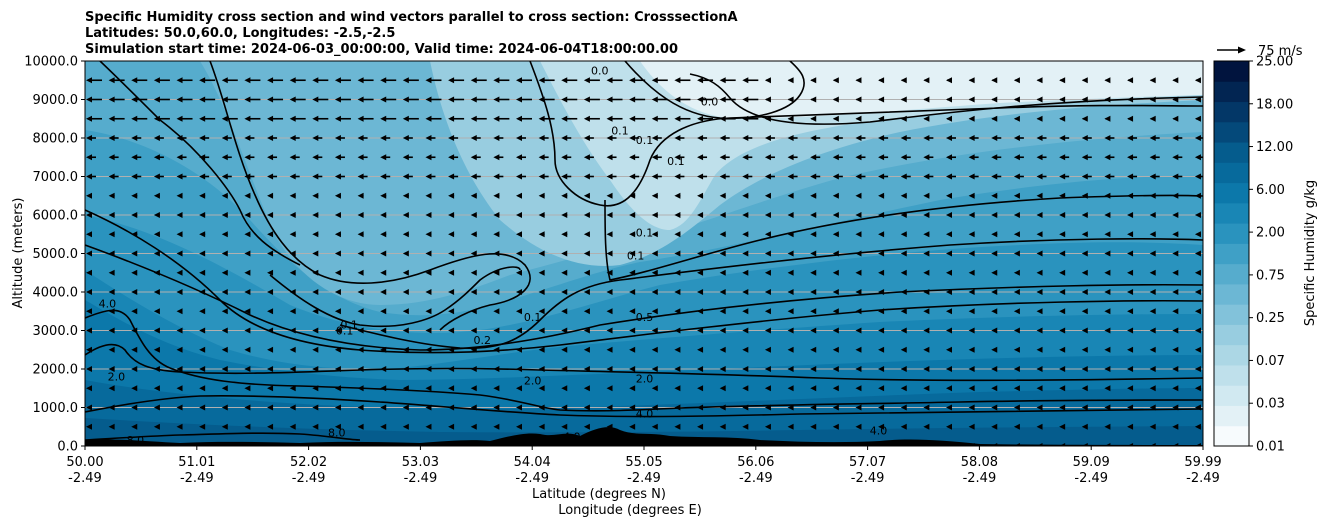  Describe the element at coordinates (676, 161) in the screenshot. I see `contour-label: 0.1` at that location.